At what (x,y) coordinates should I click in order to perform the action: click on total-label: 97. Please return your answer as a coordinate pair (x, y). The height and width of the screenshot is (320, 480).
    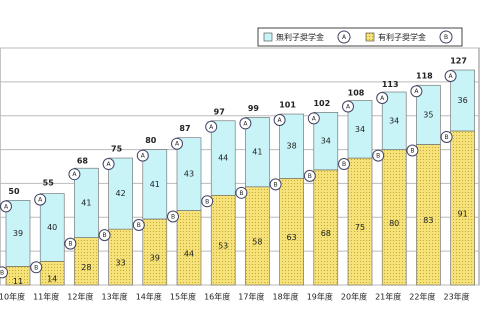
    Looking at the image, I should click on (219, 111).